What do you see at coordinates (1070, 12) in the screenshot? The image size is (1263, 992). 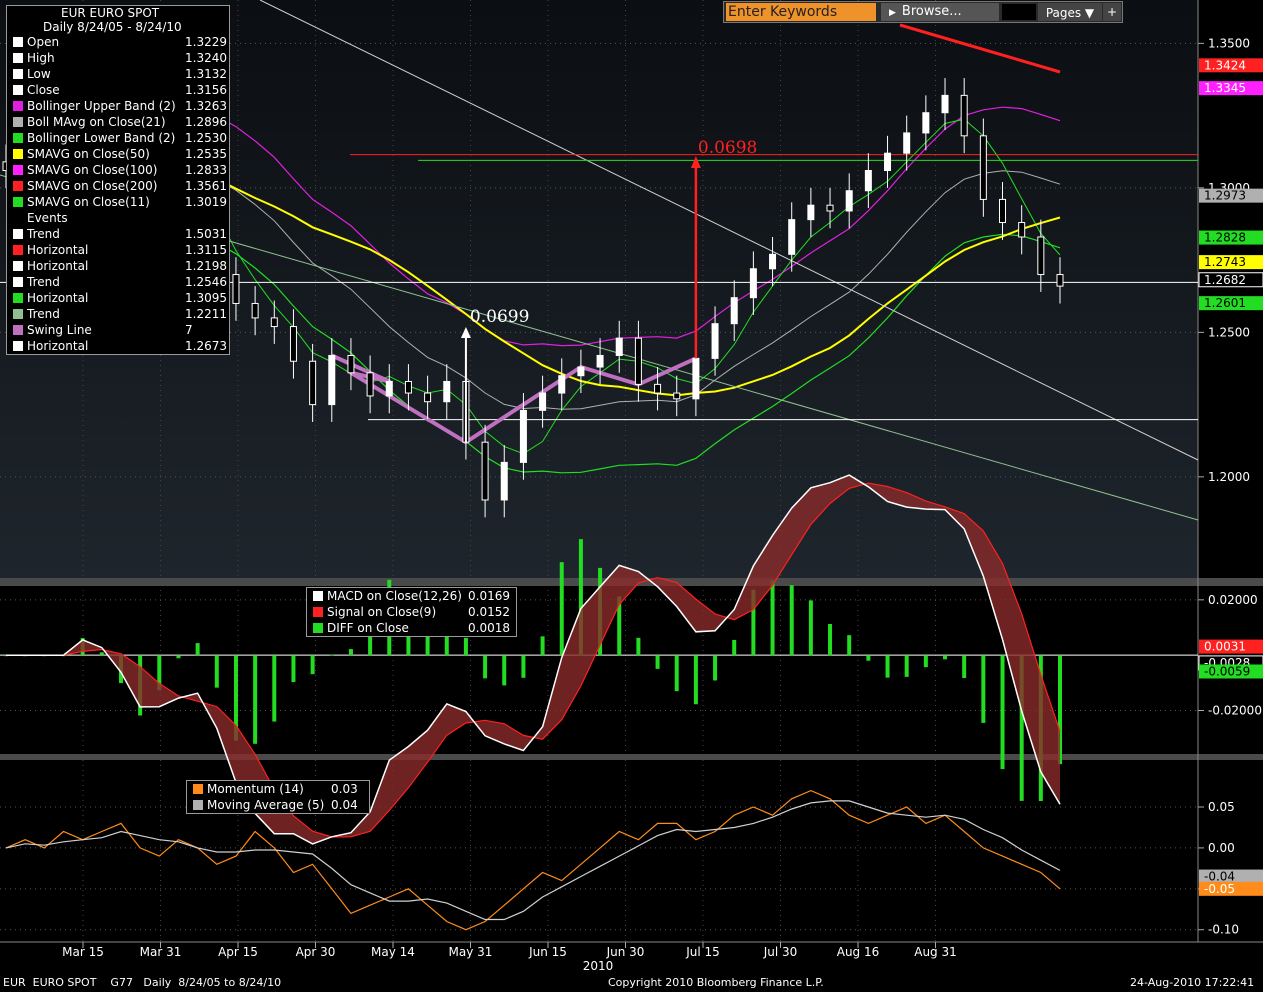 I see `pages-dropdown: Pages ▼` at bounding box center [1070, 12].